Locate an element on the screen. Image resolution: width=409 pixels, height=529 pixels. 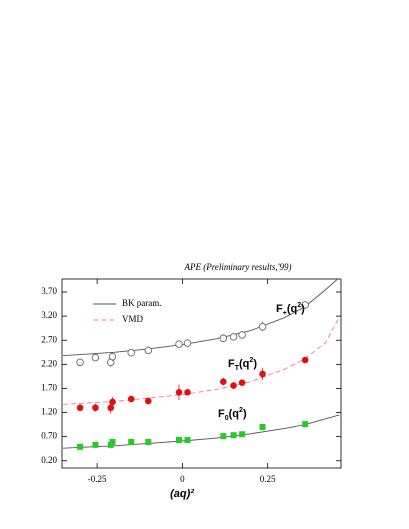
curve-label: FT(q2) is located at coordinates (242, 364).